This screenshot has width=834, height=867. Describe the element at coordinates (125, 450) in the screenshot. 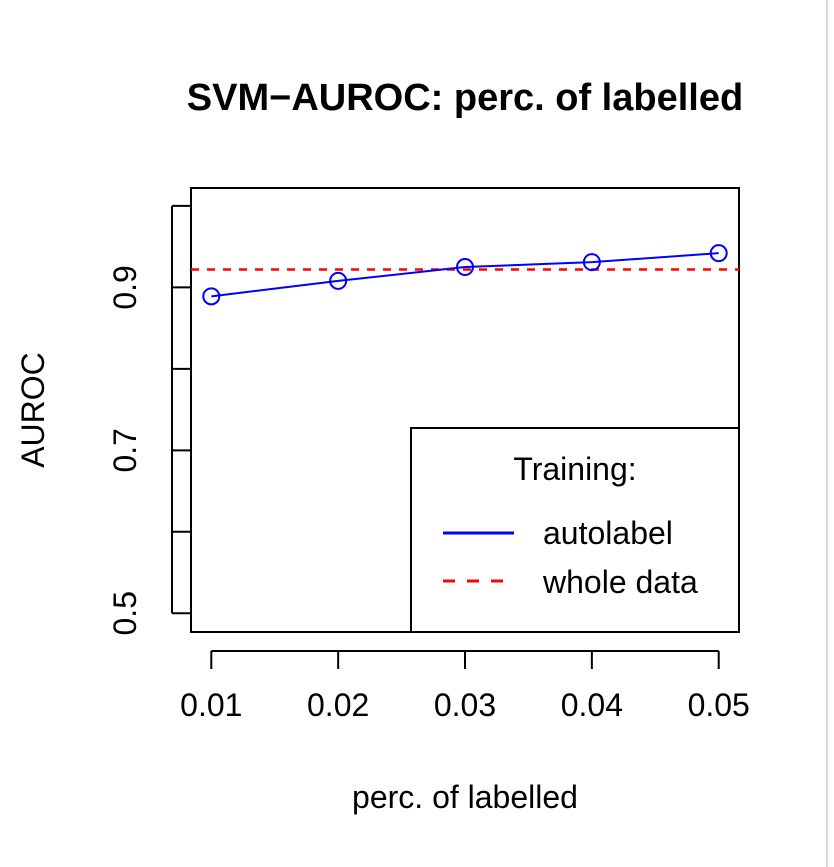

I see `y-tick-label: 0.7` at that location.